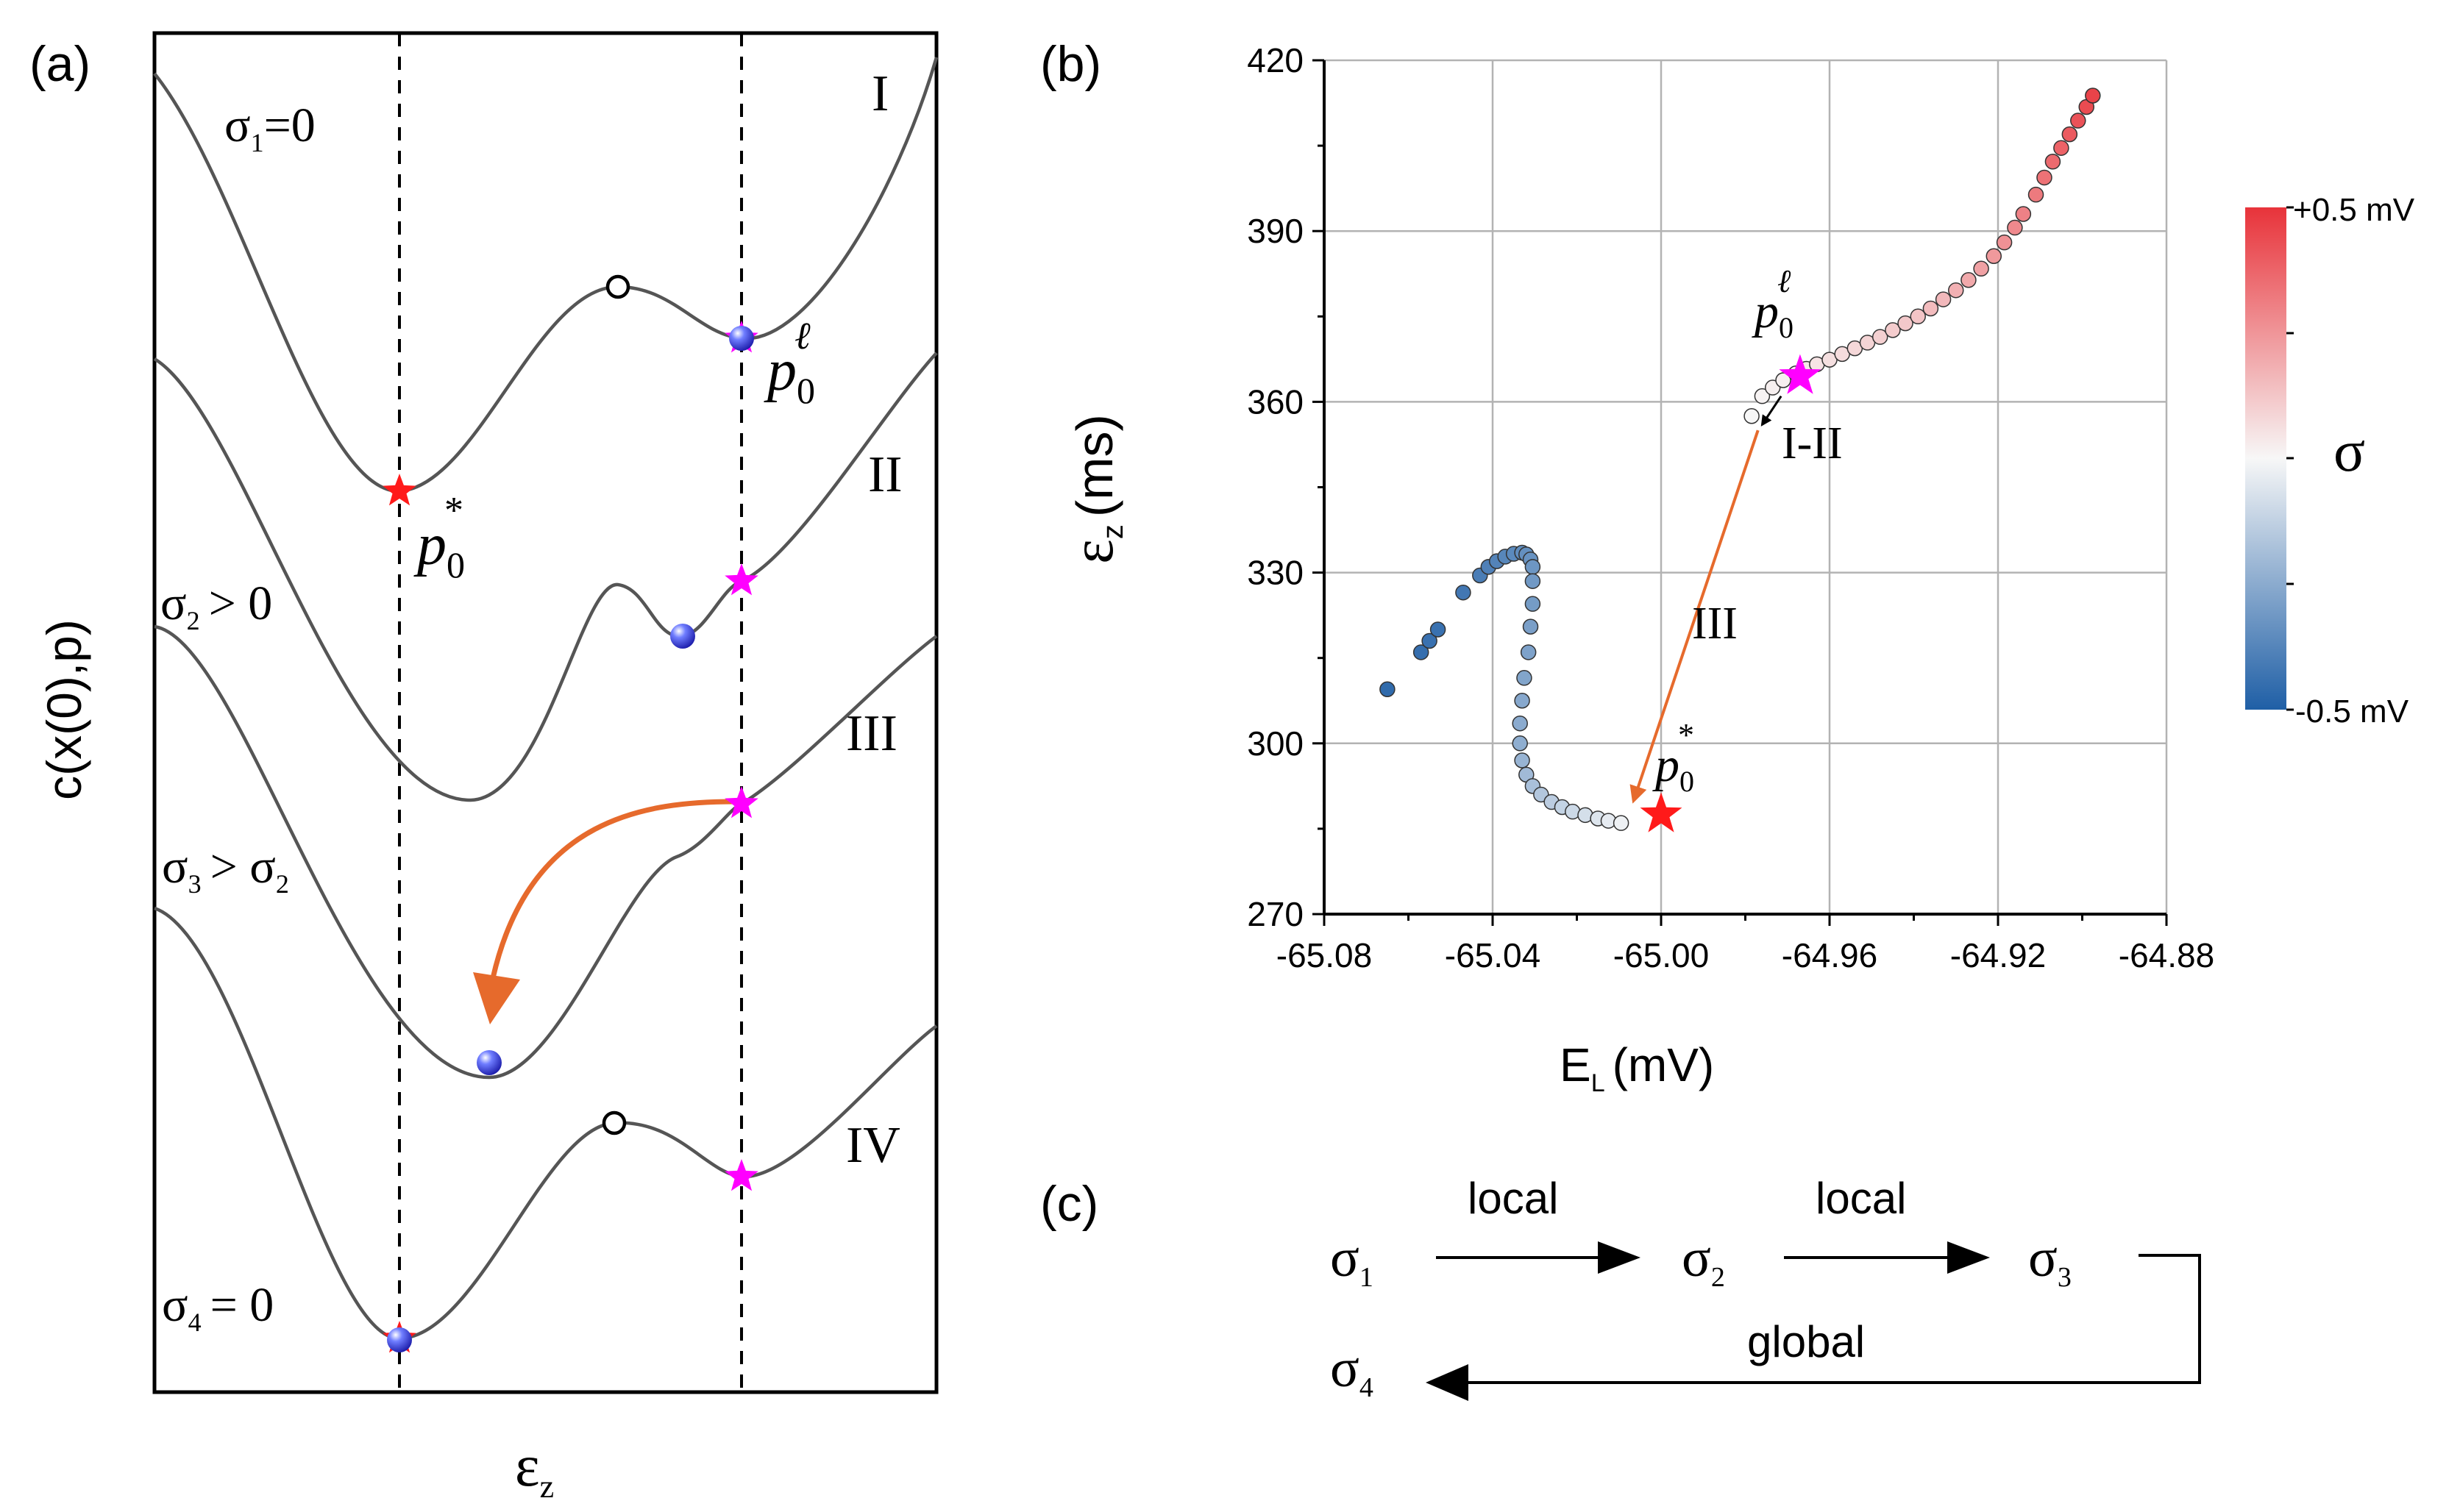 This screenshot has width=2460, height=1512. Describe the element at coordinates (195, 884) in the screenshot. I see `sigma-subscript: 3` at that location.